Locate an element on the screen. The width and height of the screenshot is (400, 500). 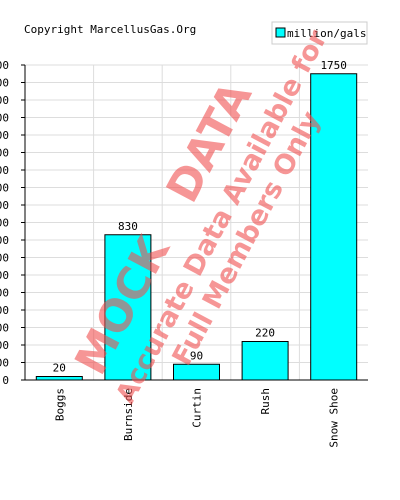
y-tick-label: 800 is located at coordinates (4, 240).